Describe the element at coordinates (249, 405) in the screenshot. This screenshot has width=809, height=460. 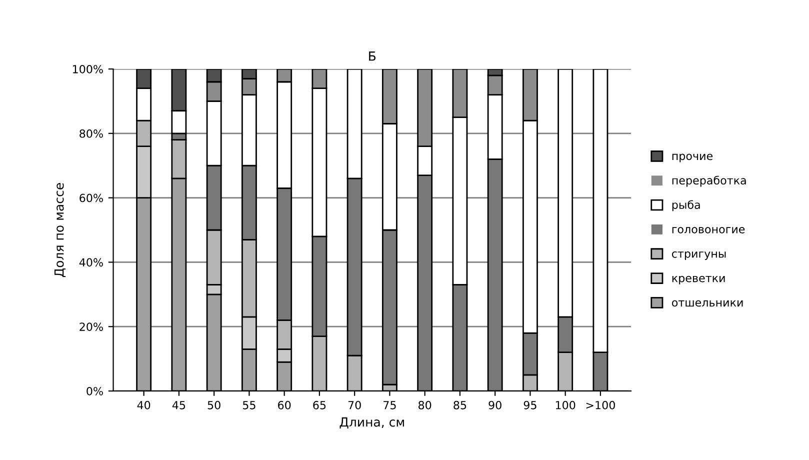
I see `x-tick-label: 55` at that location.